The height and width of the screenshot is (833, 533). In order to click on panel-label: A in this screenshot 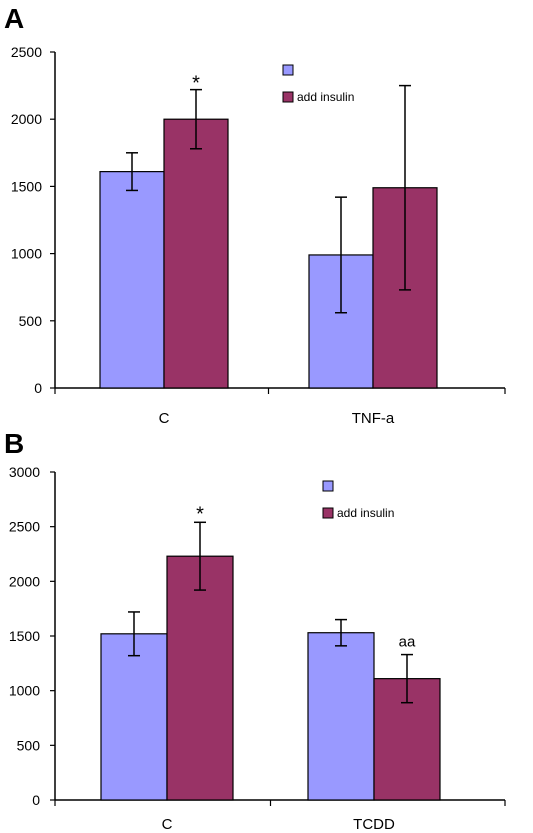, I will do `click(14, 18)`.